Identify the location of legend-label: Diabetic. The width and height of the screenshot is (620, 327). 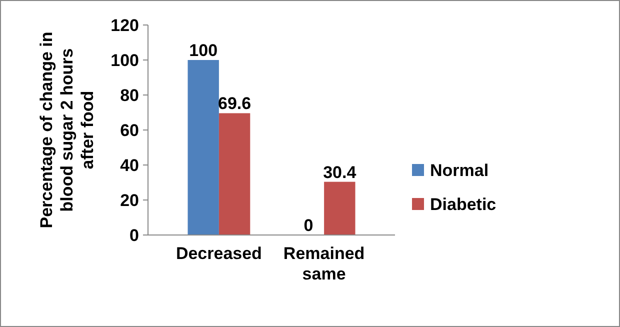
(463, 204).